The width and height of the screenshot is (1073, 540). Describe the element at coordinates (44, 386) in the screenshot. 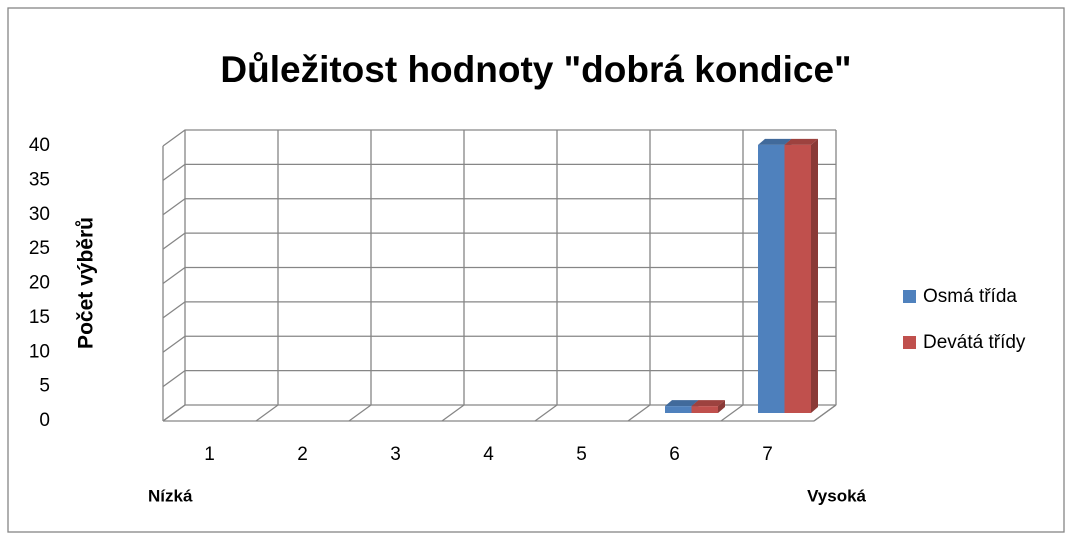

I see `y-tick-label: 5` at that location.